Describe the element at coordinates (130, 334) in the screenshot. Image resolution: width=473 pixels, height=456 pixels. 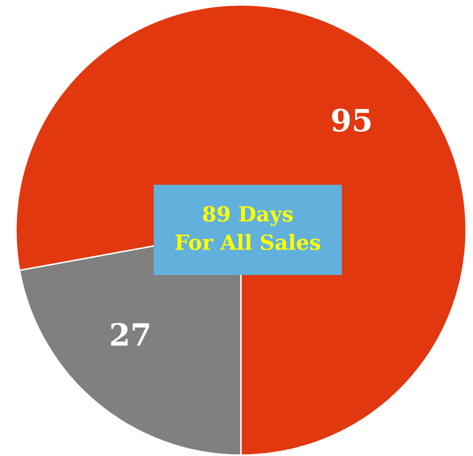
I see `data-label: 27` at that location.